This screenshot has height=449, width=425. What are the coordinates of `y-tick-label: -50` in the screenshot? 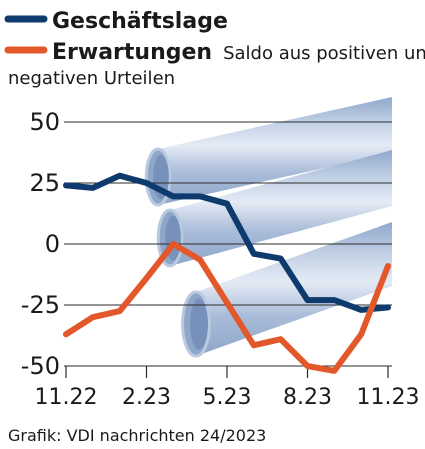 It's located at (40, 366).